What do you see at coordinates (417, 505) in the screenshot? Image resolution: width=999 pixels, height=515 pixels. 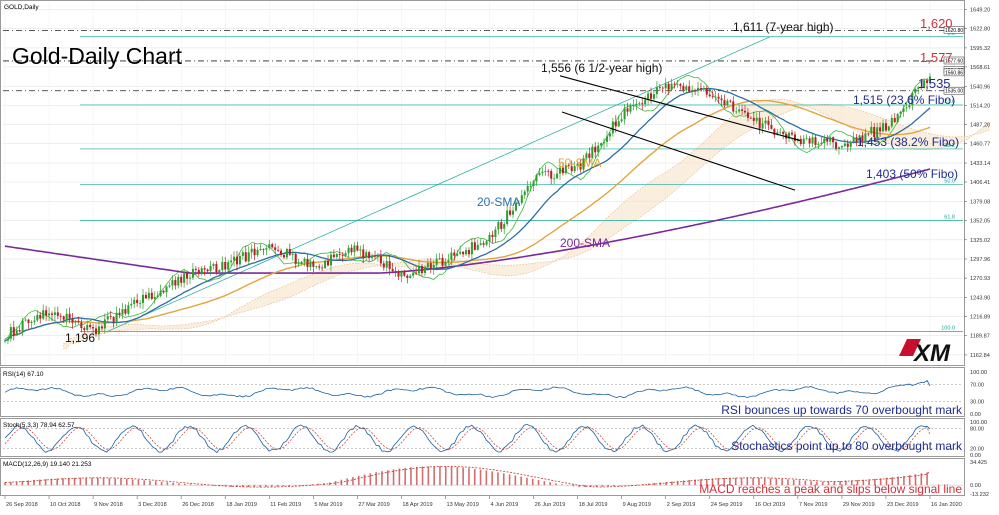 I see `date-tick-label: 18 Apr 2019` at bounding box center [417, 505].